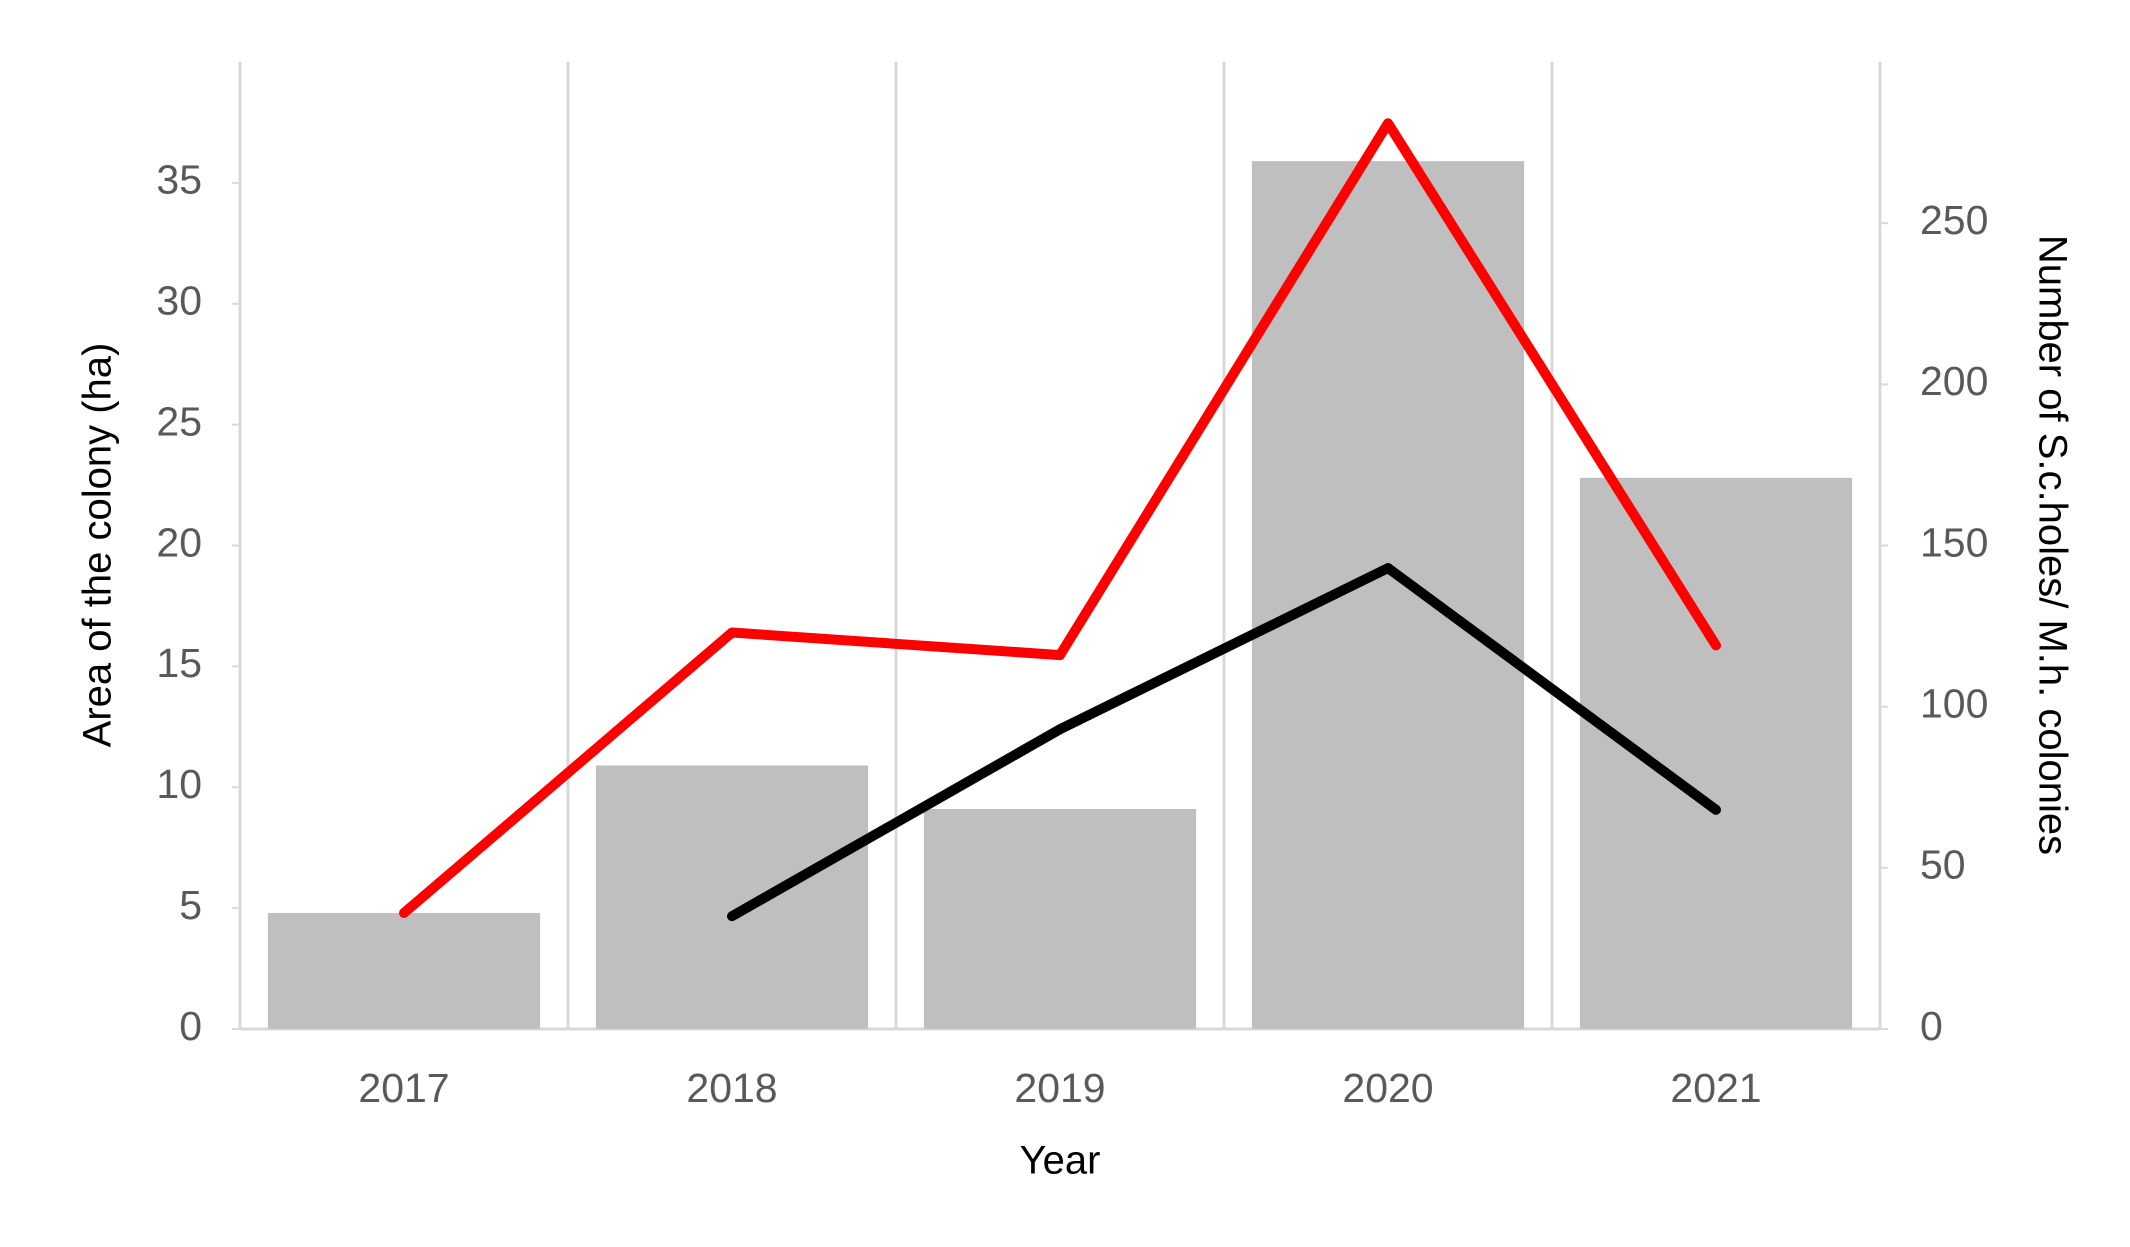  Describe the element at coordinates (1954, 542) in the screenshot. I see `y2-tick-label: 150` at that location.